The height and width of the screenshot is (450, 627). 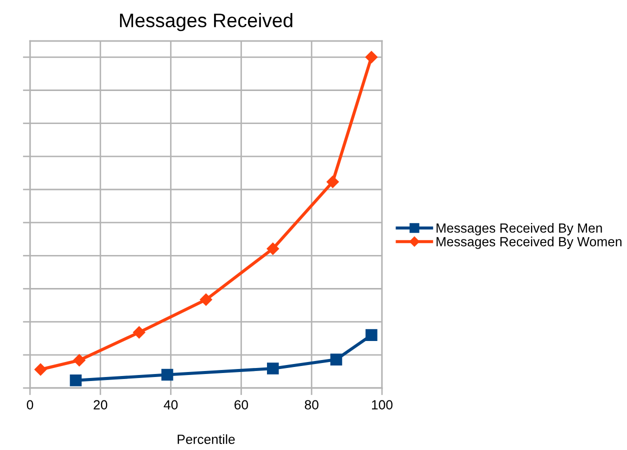 What do you see at coordinates (206, 22) in the screenshot?
I see `chart-title: Messages Received` at bounding box center [206, 22].